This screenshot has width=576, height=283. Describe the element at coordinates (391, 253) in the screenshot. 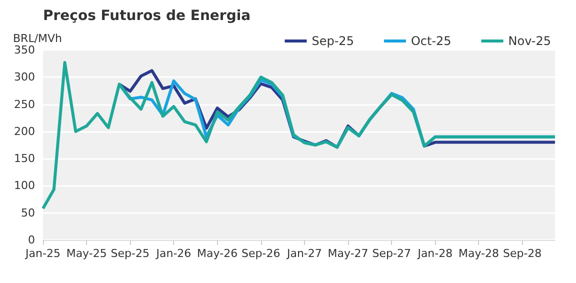

I see `x-tick-label: Sep-27` at that location.